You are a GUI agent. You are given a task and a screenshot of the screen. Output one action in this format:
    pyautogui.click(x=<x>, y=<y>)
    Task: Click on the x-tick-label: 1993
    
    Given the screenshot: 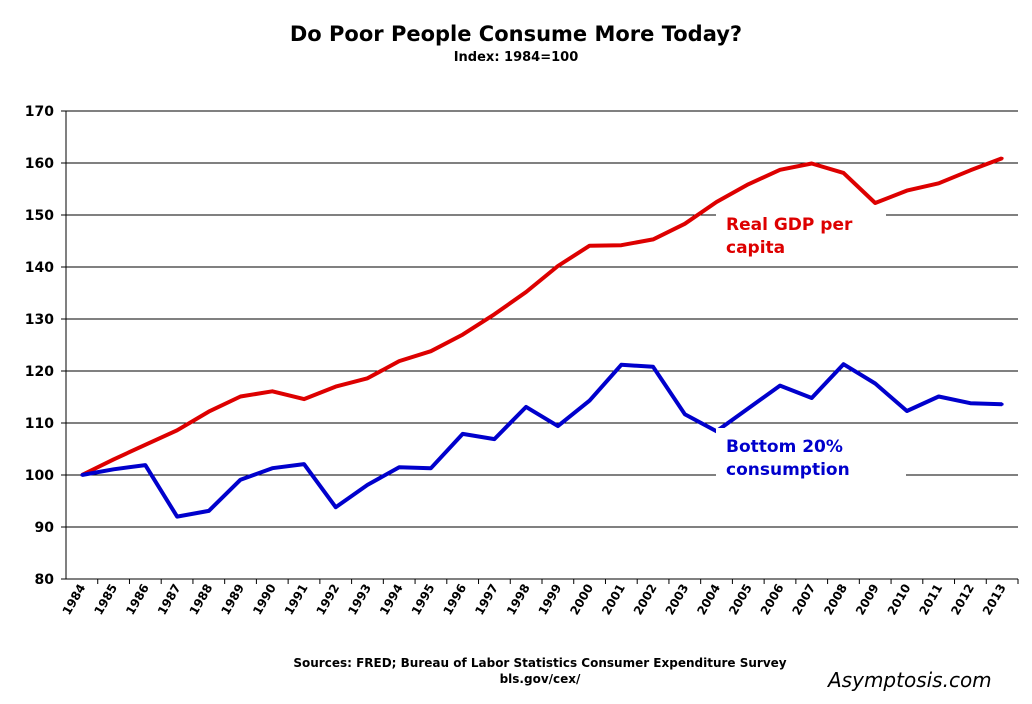 What is the action you would take?
    pyautogui.click(x=359, y=600)
    